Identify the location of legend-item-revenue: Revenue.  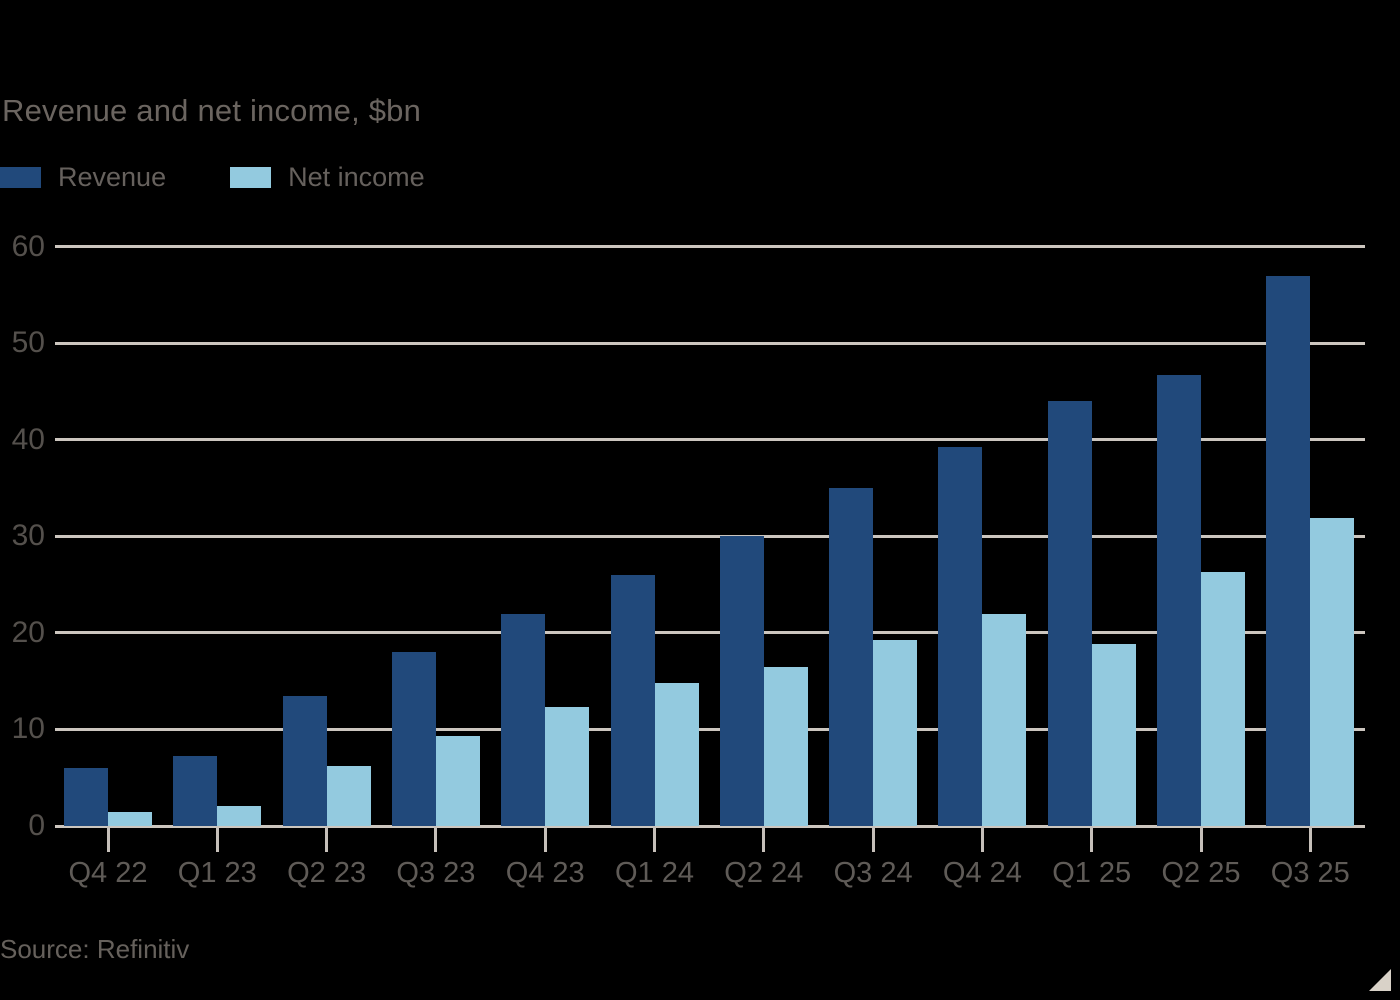
(83, 177).